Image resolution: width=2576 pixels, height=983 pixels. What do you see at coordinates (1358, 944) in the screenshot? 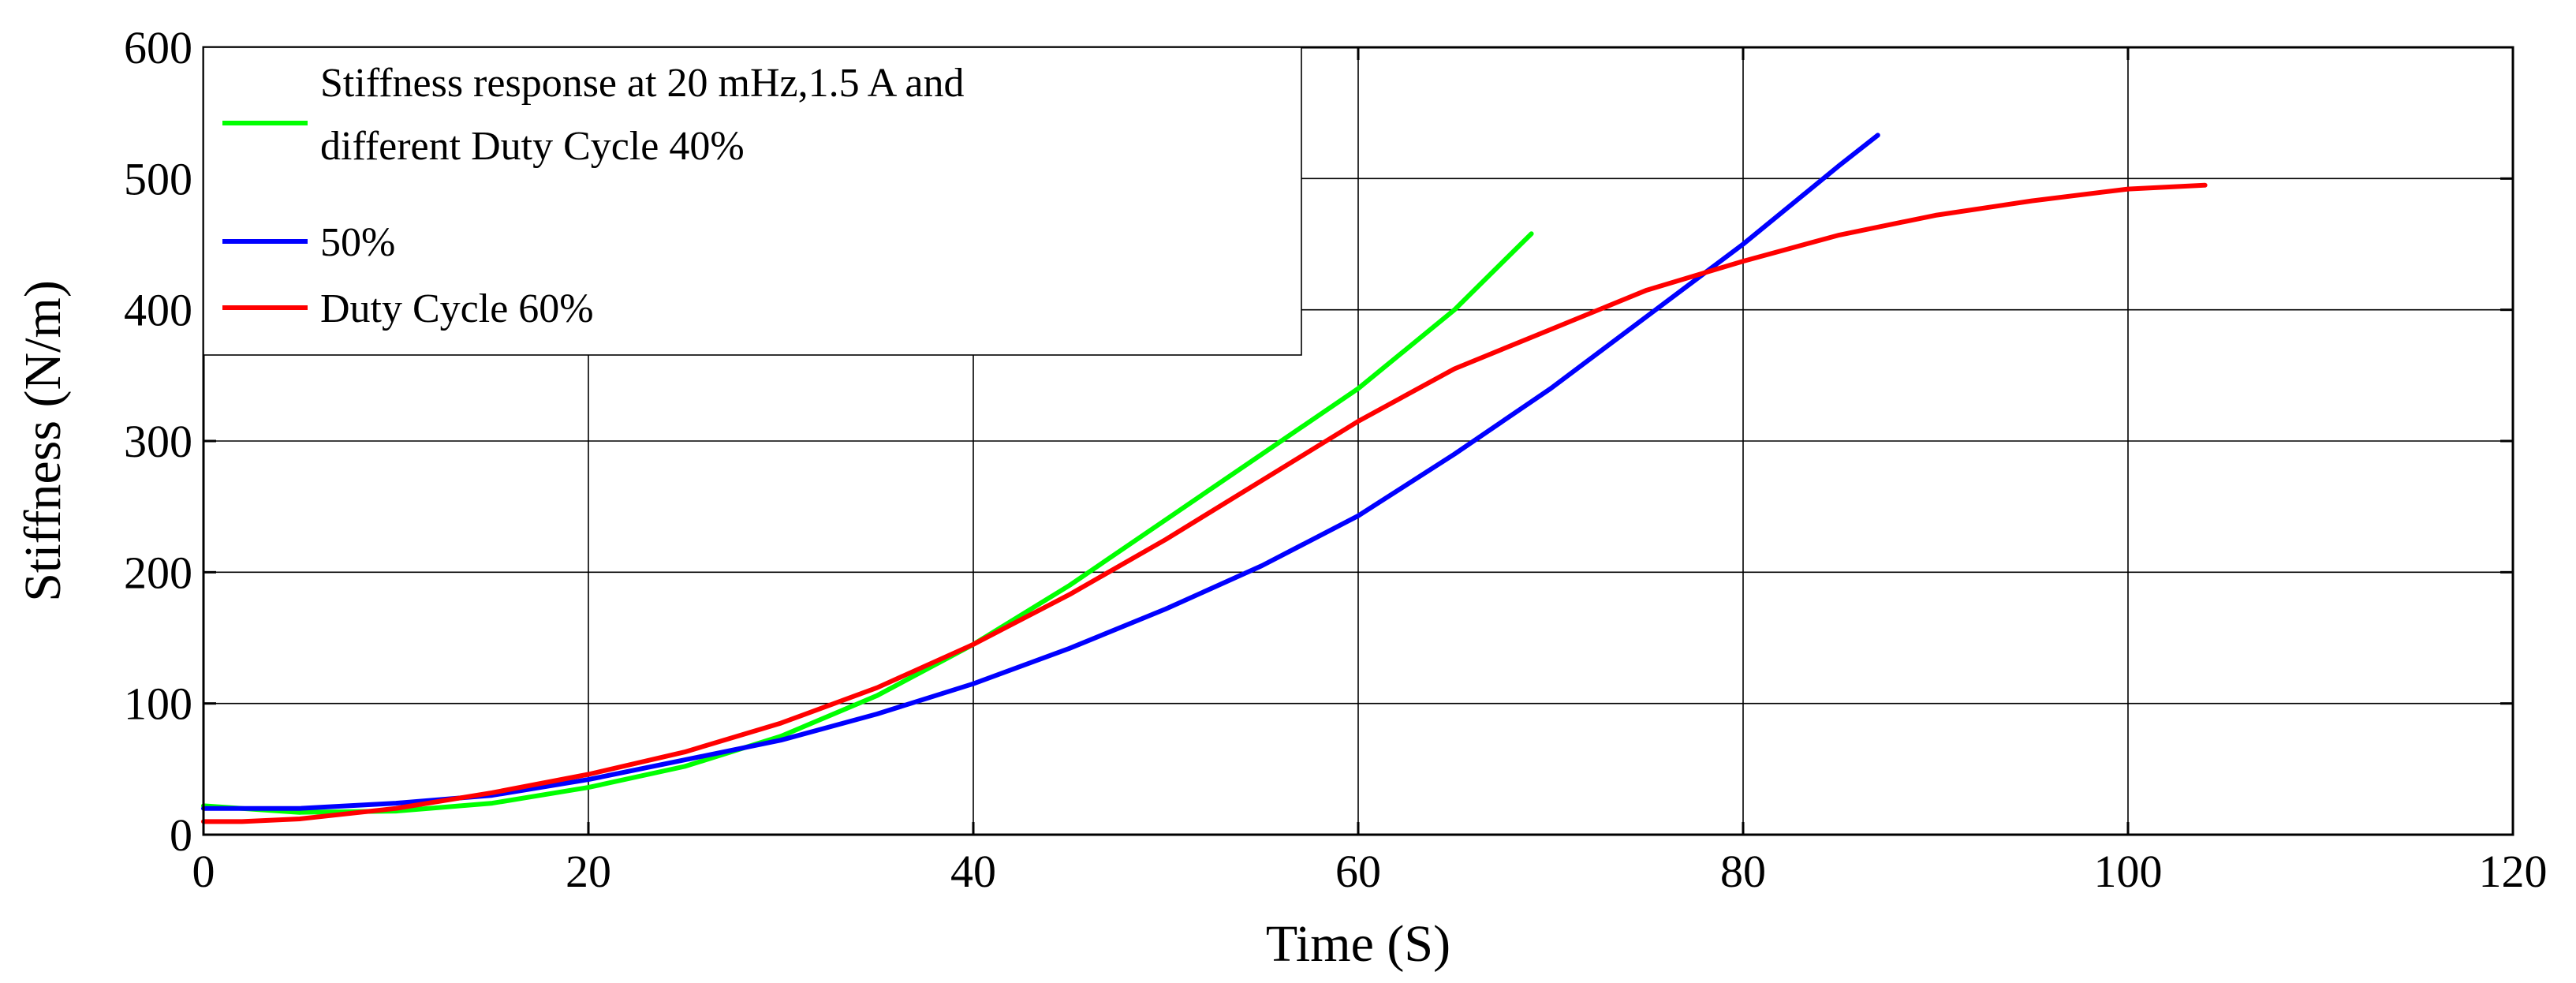
I see `x-axis-title: Time (S)` at bounding box center [1358, 944].